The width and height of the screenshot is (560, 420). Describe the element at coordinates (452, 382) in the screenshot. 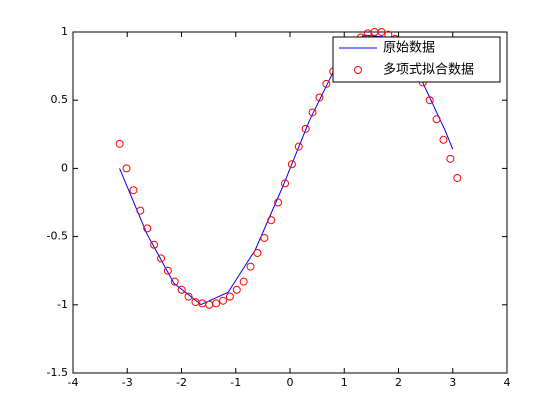

I see `x-tick-label: 3` at that location.